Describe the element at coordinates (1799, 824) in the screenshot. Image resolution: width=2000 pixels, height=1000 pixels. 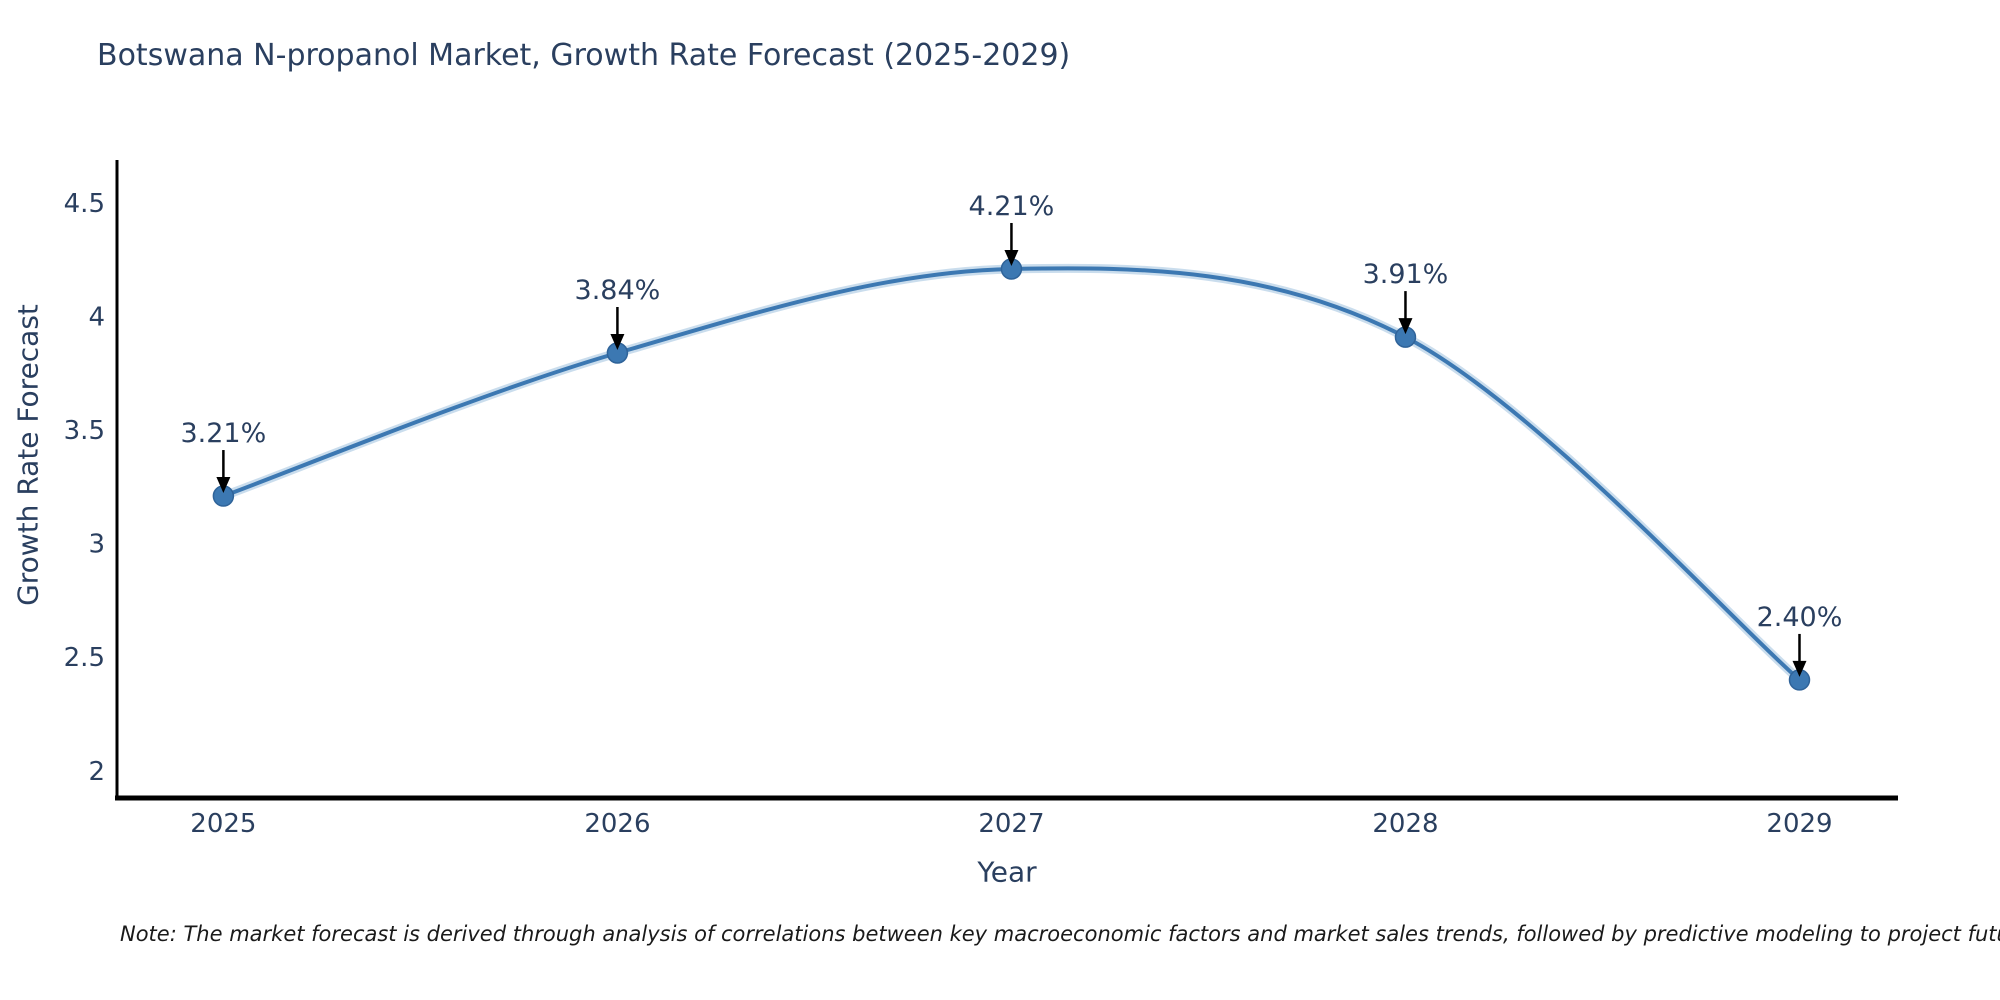
I see `x-tick-label: 2029` at that location.